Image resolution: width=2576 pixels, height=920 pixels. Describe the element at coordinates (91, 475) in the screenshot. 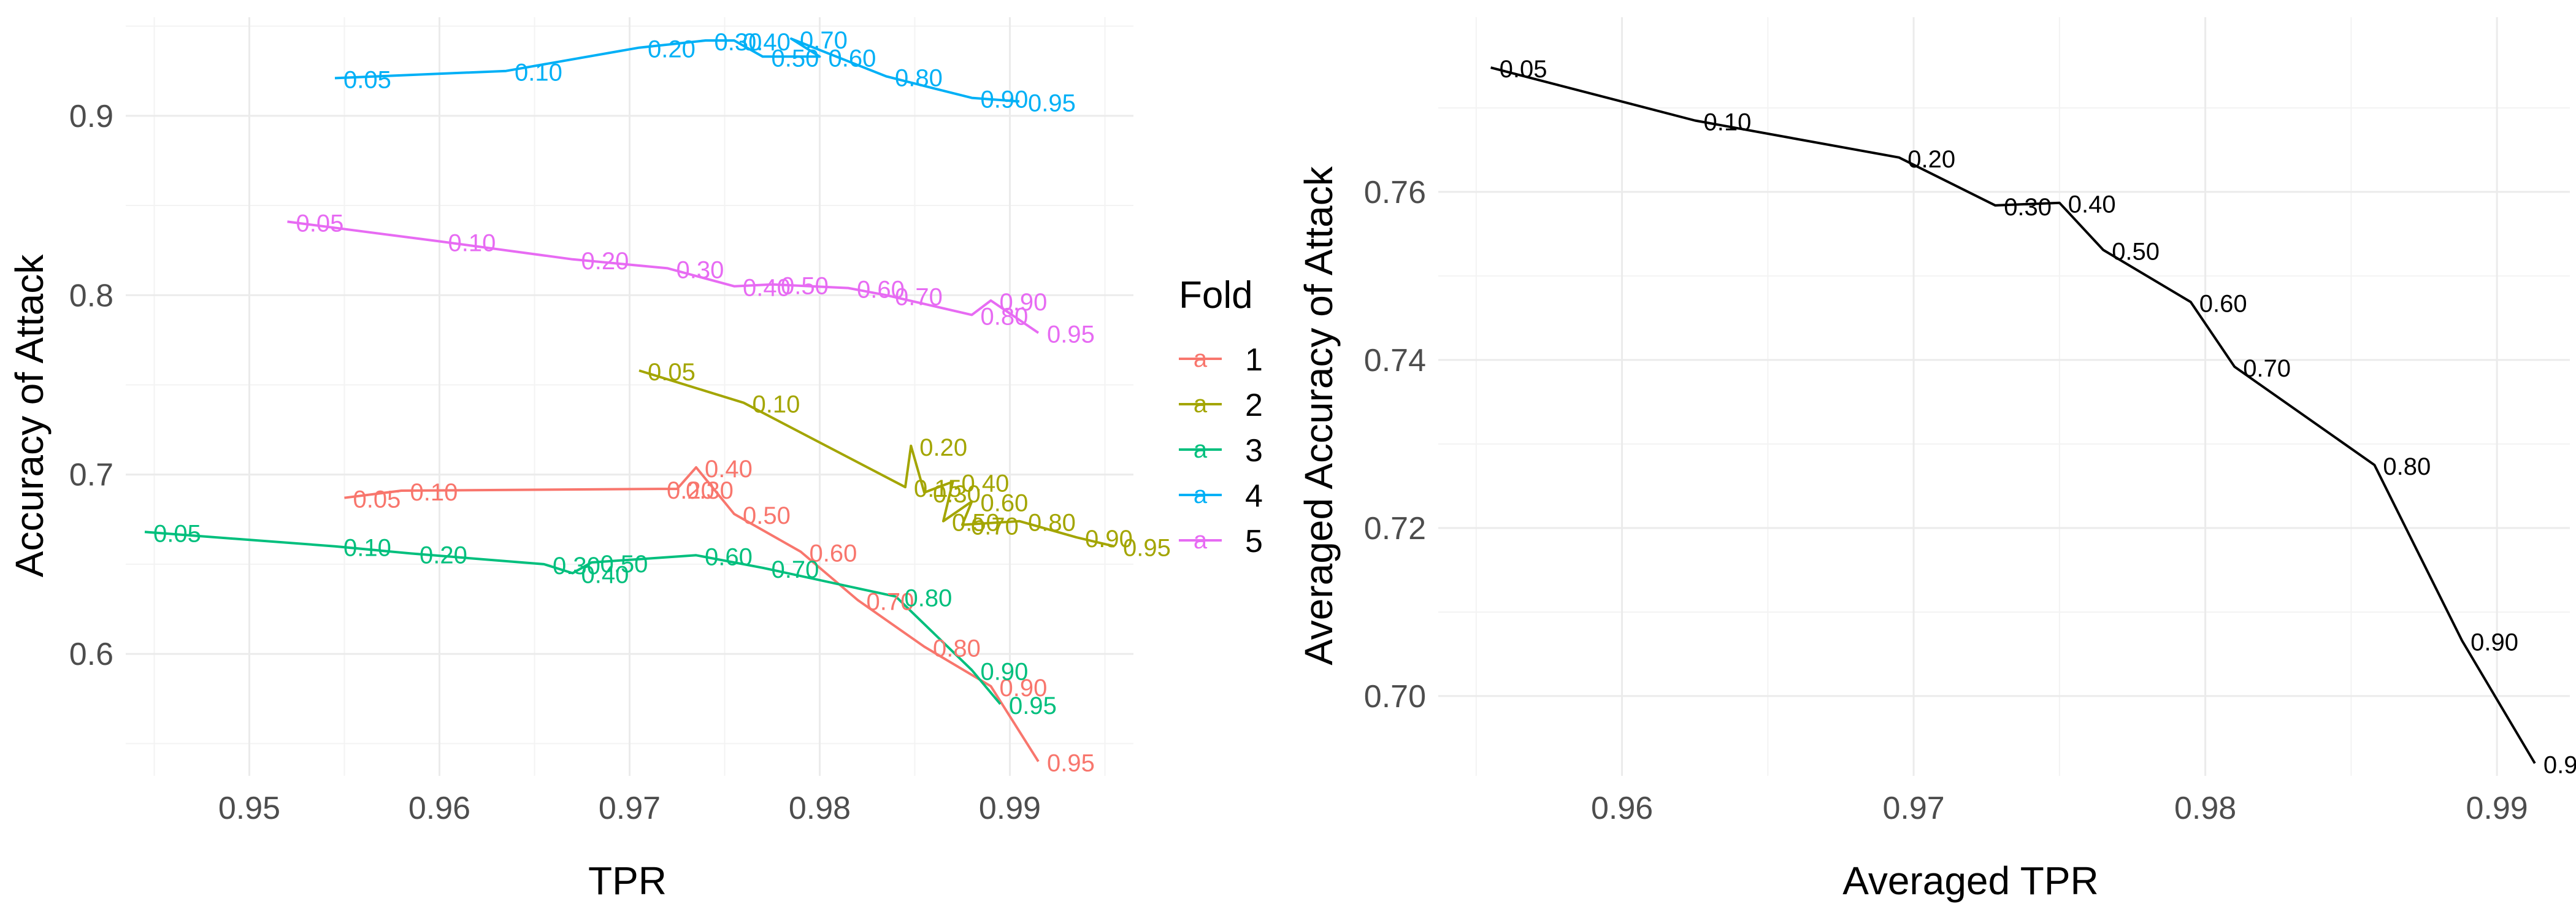

I see `y-tick-label: 0.7` at that location.